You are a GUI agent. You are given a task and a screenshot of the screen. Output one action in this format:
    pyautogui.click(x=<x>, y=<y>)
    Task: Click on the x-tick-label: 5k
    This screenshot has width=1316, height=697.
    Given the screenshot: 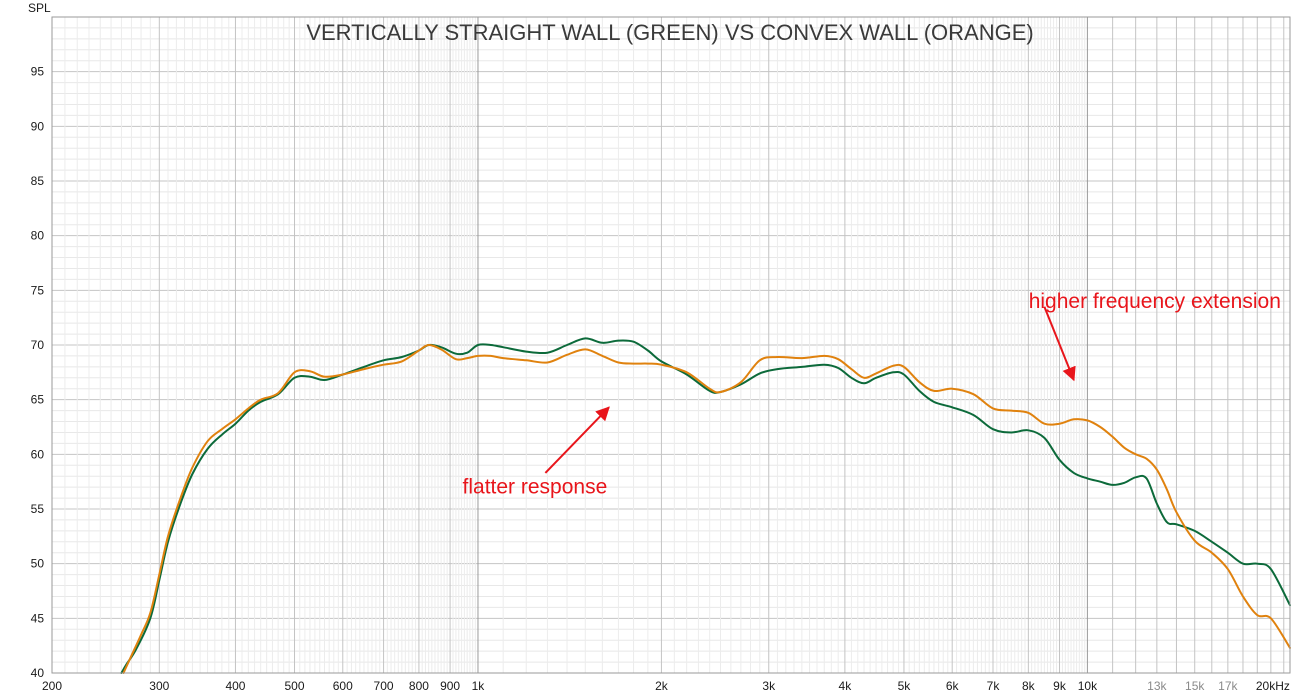 What is the action you would take?
    pyautogui.click(x=905, y=686)
    